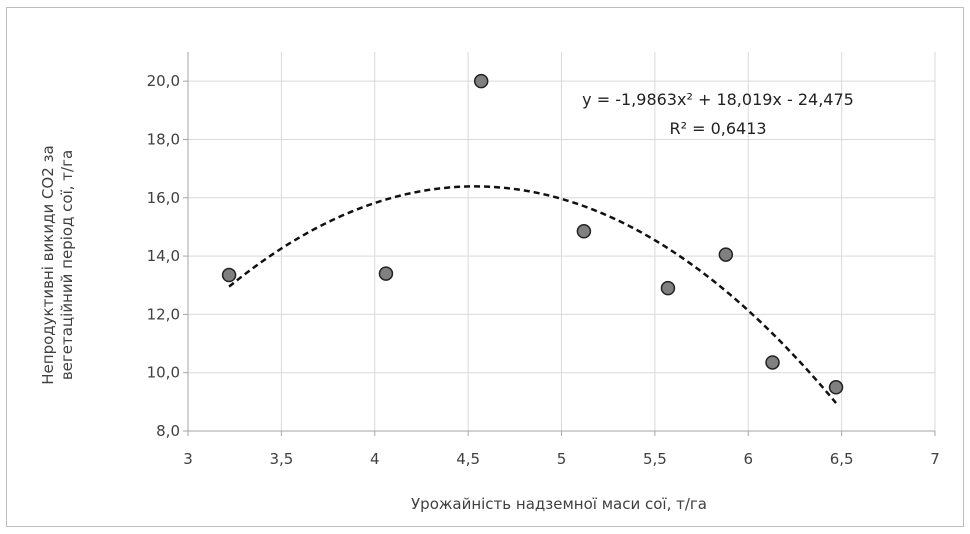 The image size is (970, 534). What do you see at coordinates (748, 459) in the screenshot?
I see `x-tick-label: 6` at bounding box center [748, 459].